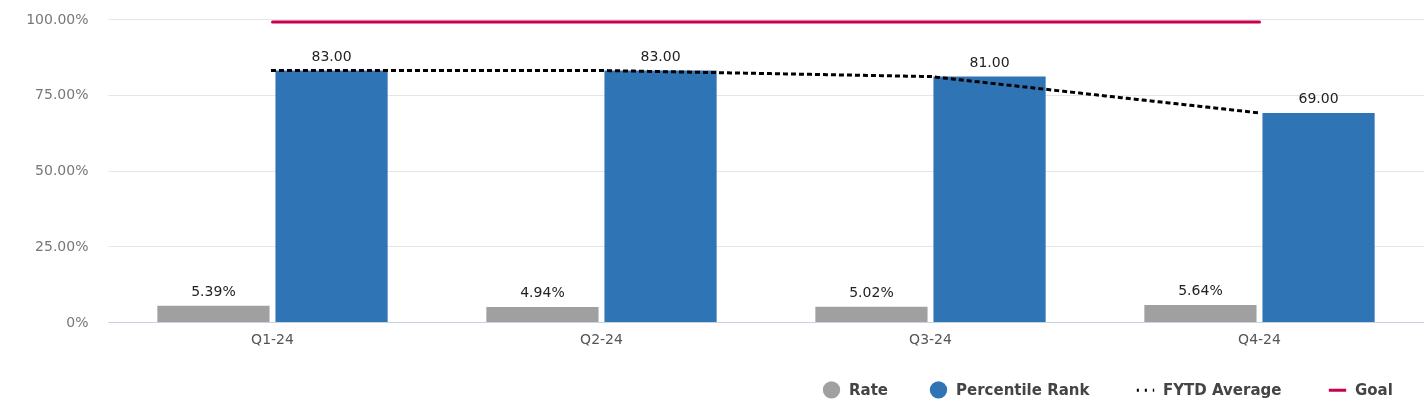  I want to click on y-tick-label: 25.00%, so click(62, 245).